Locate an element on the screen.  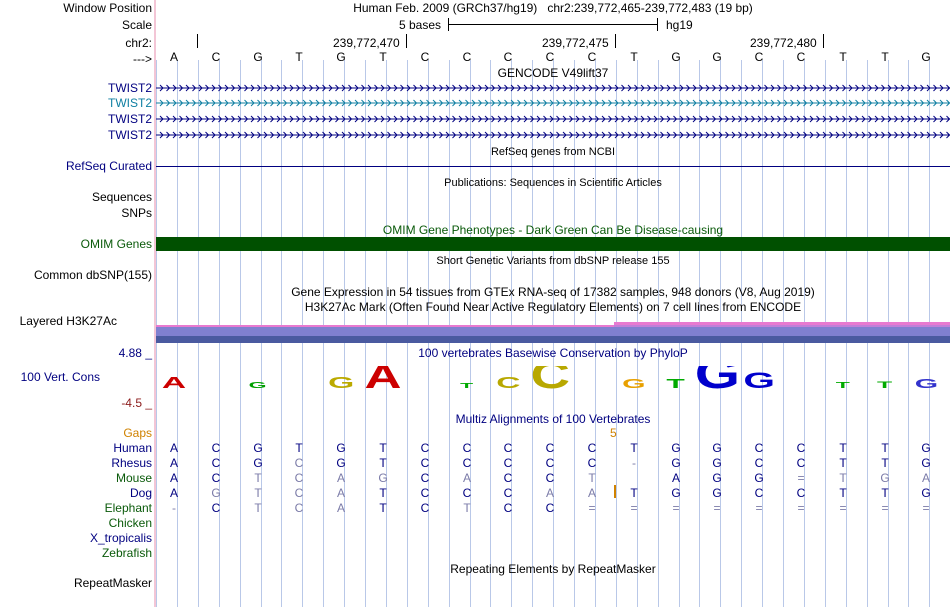
species-label-x_tropicalis: X_tropicalis is located at coordinates (120, 538).